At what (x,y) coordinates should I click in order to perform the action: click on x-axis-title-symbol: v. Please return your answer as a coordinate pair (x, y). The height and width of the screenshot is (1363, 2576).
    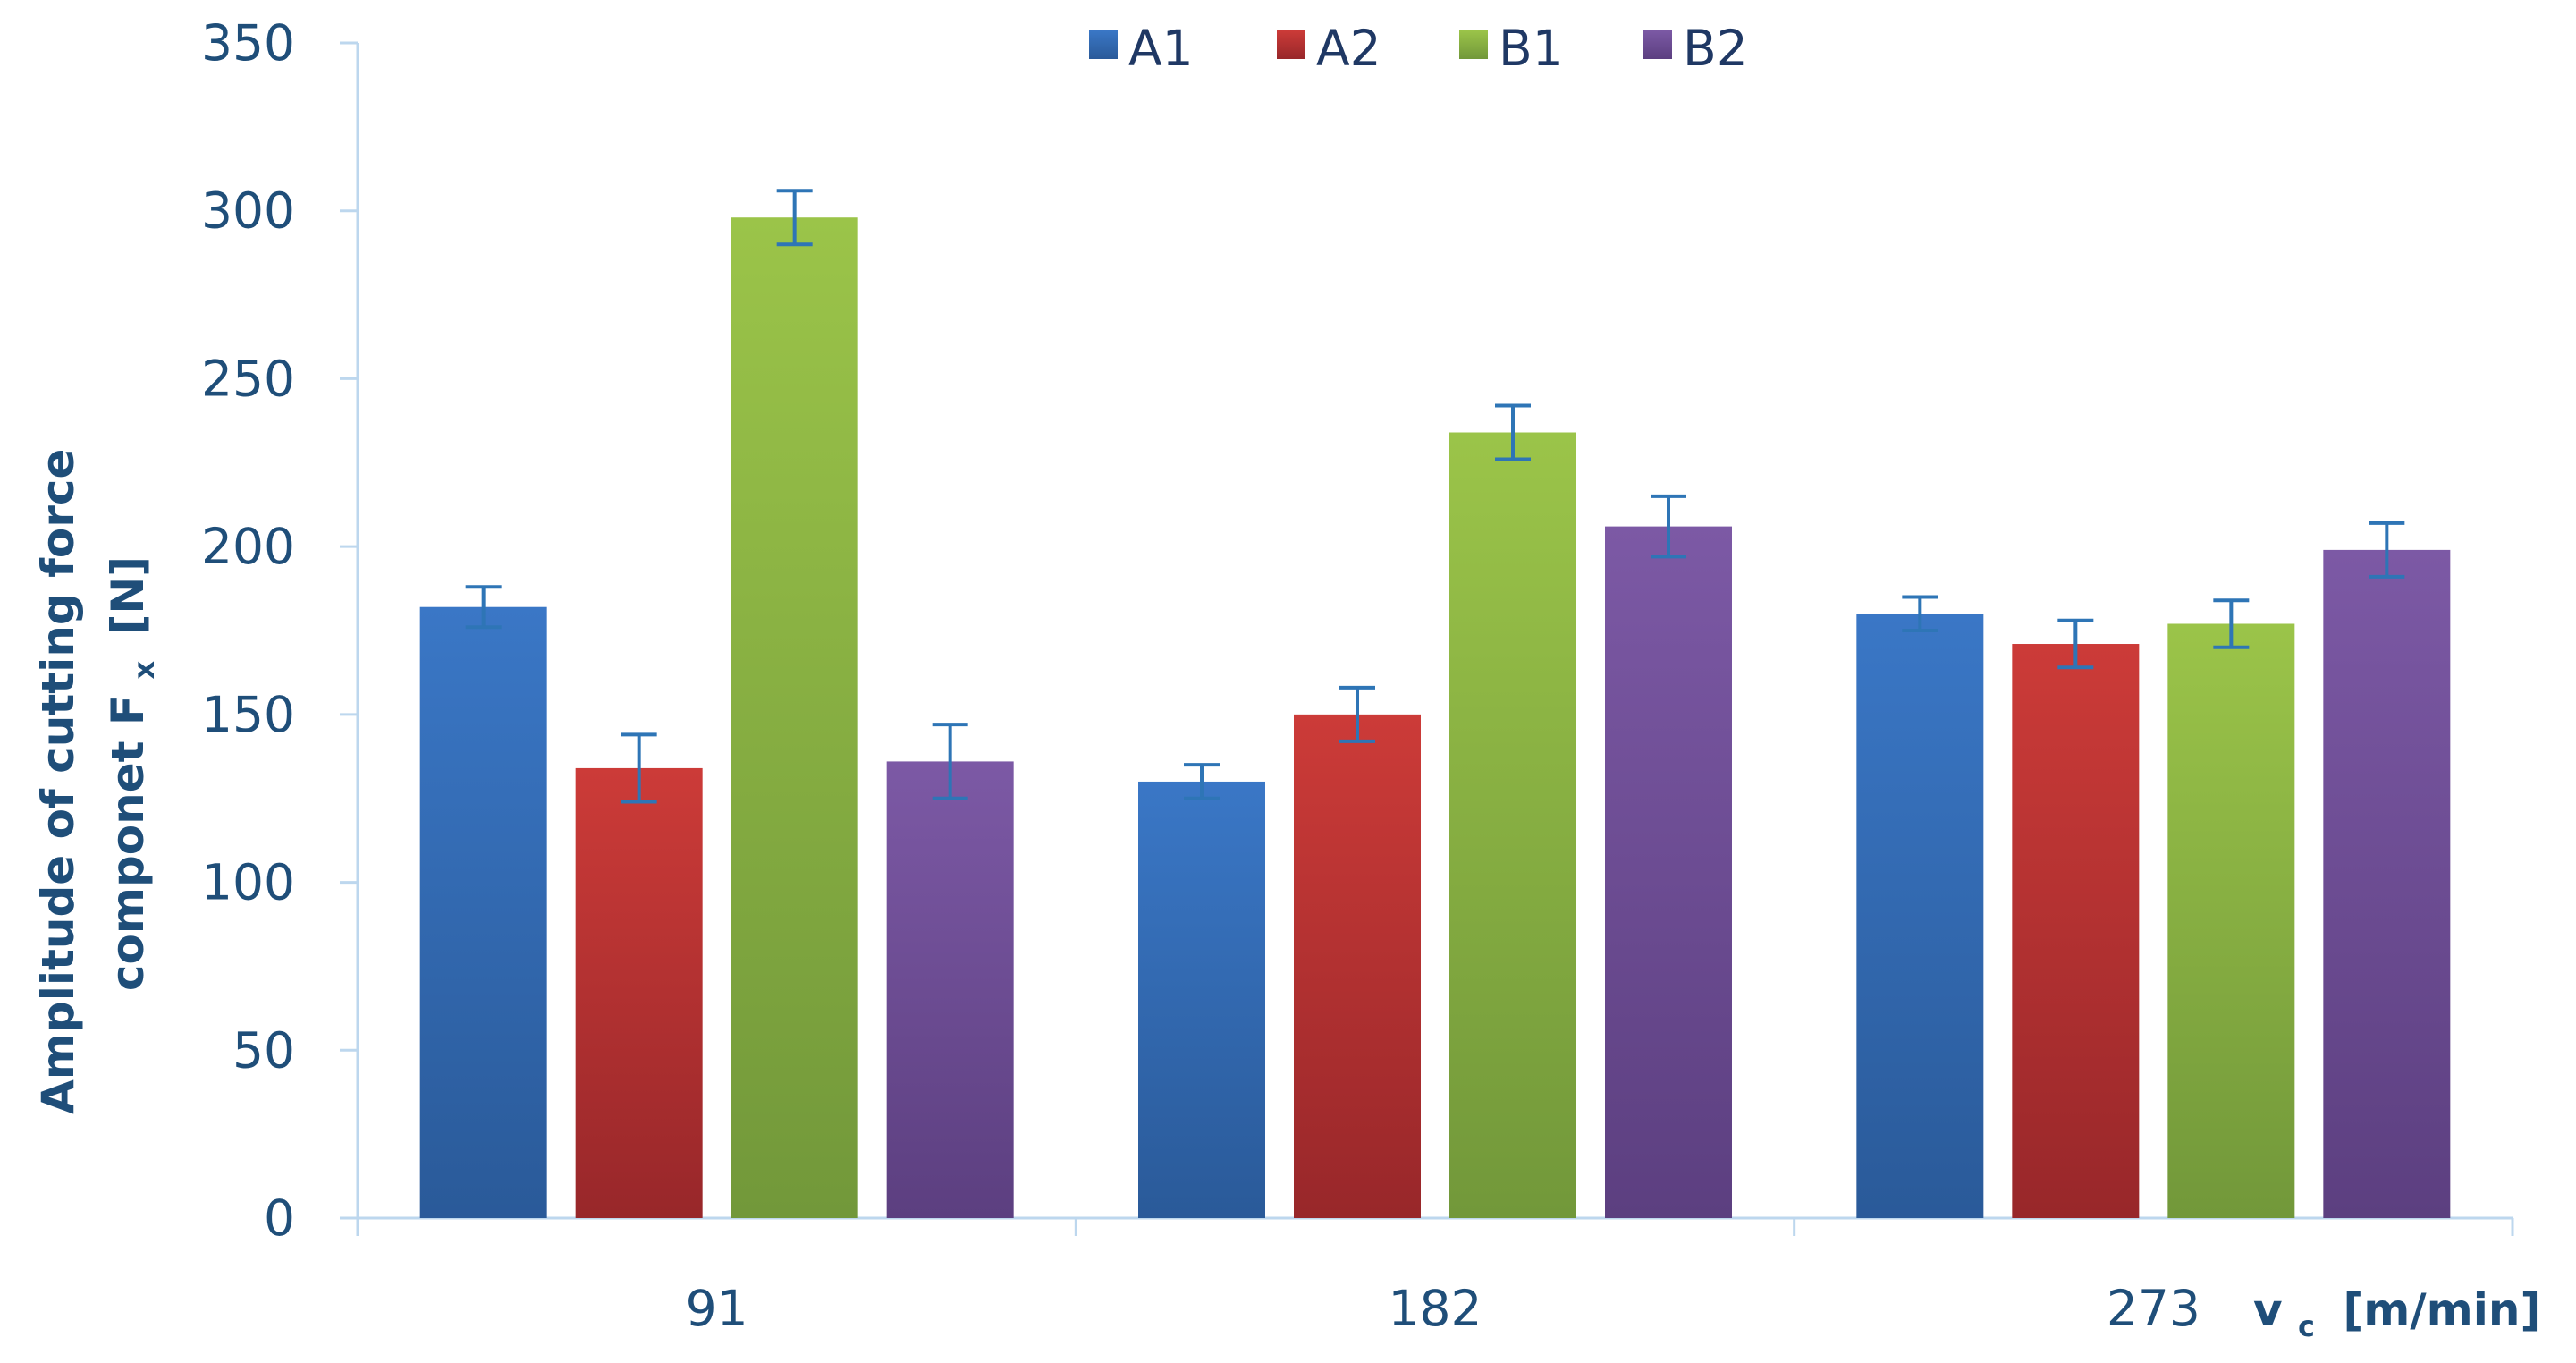
    Looking at the image, I should click on (2268, 1310).